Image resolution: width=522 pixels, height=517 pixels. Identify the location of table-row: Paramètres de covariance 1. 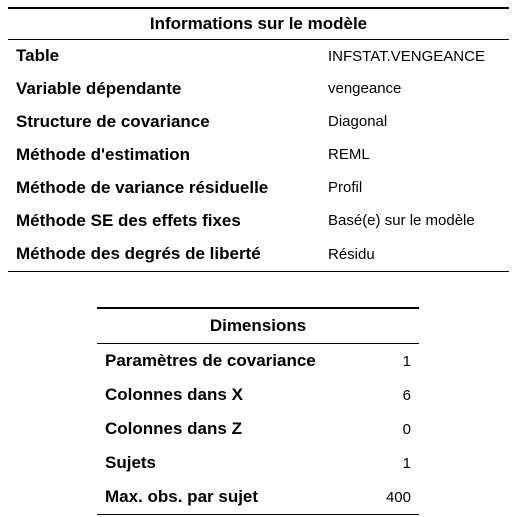
(258, 361).